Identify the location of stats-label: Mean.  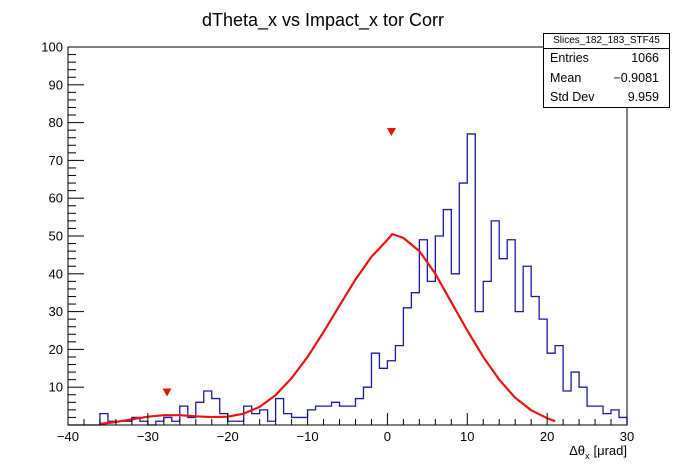
(566, 77).